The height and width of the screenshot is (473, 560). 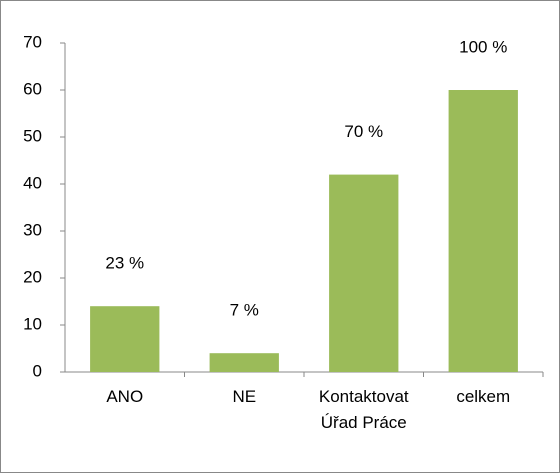 What do you see at coordinates (124, 263) in the screenshot?
I see `bar-annotation: 23 %` at bounding box center [124, 263].